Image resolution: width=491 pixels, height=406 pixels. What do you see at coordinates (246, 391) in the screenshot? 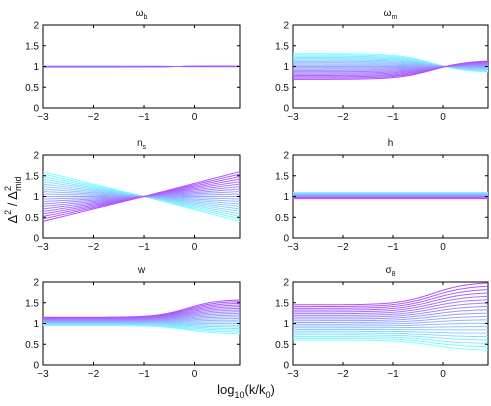
I see `x-axis-label: log10(k/k0)` at bounding box center [246, 391].